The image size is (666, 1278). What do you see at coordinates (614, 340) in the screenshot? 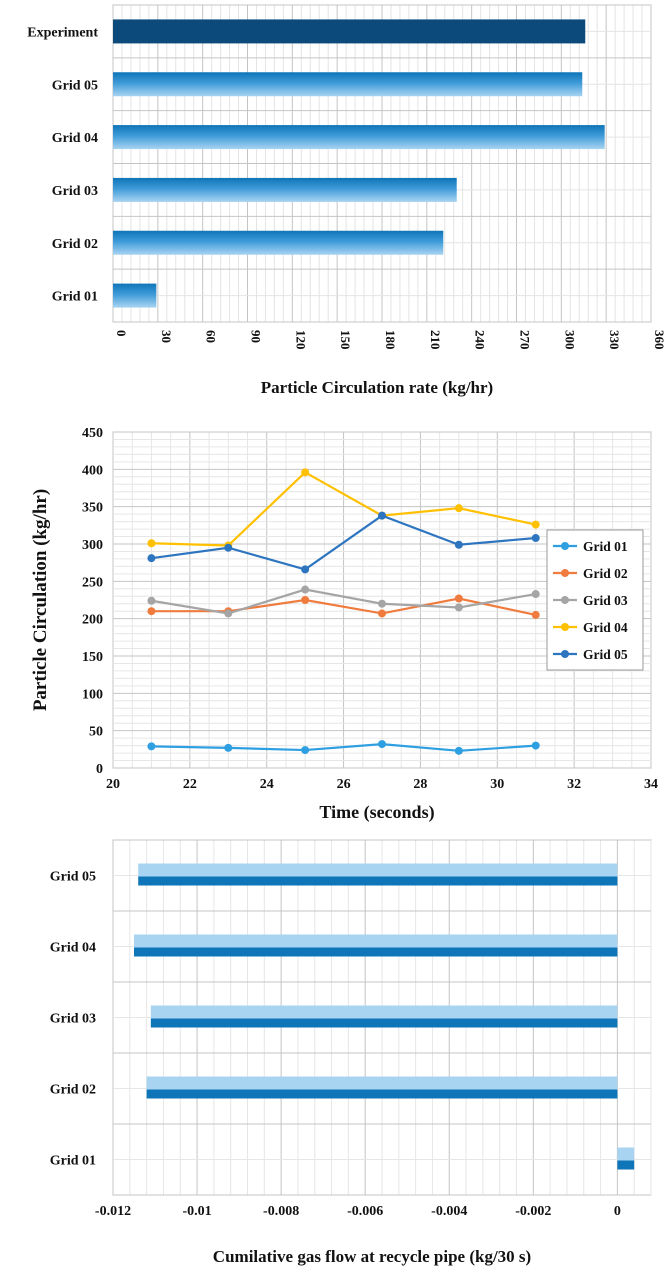
I see `x-tick-label: 330` at bounding box center [614, 340].